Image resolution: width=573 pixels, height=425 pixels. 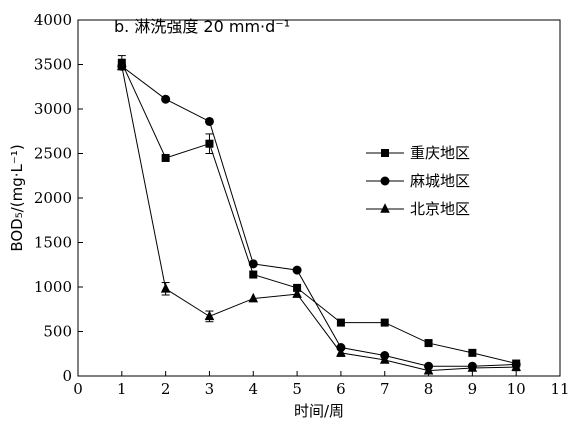 What do you see at coordinates (53, 20) in the screenshot?
I see `y-tick-label: 4000` at bounding box center [53, 20].